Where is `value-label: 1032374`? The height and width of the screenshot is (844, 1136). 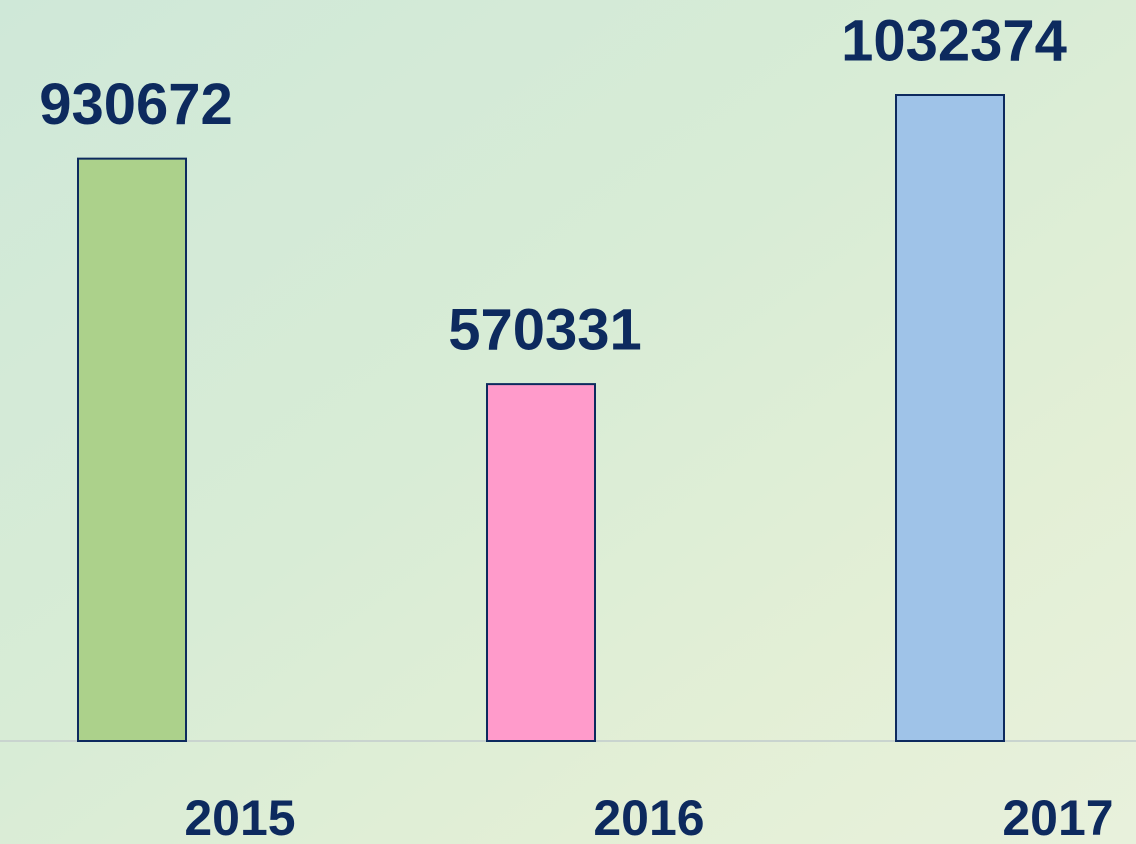 value-label: 1032374 is located at coordinates (954, 40).